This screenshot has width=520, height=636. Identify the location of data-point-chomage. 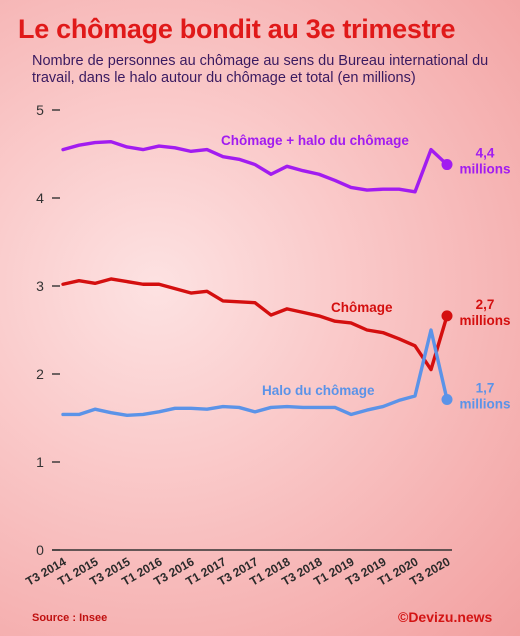
(447, 316).